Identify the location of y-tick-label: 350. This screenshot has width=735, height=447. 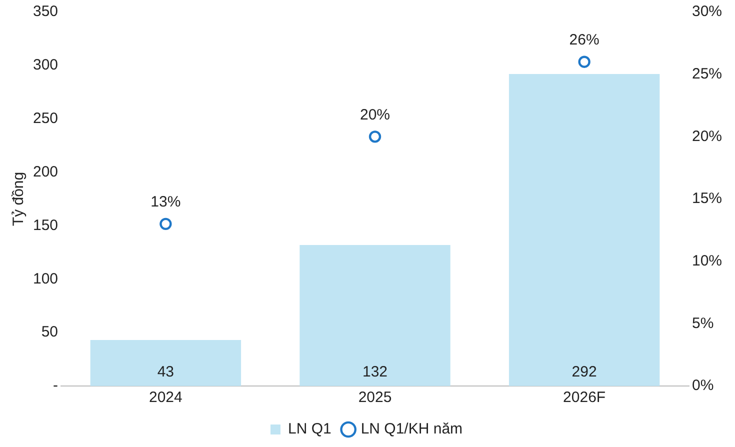
(45, 11).